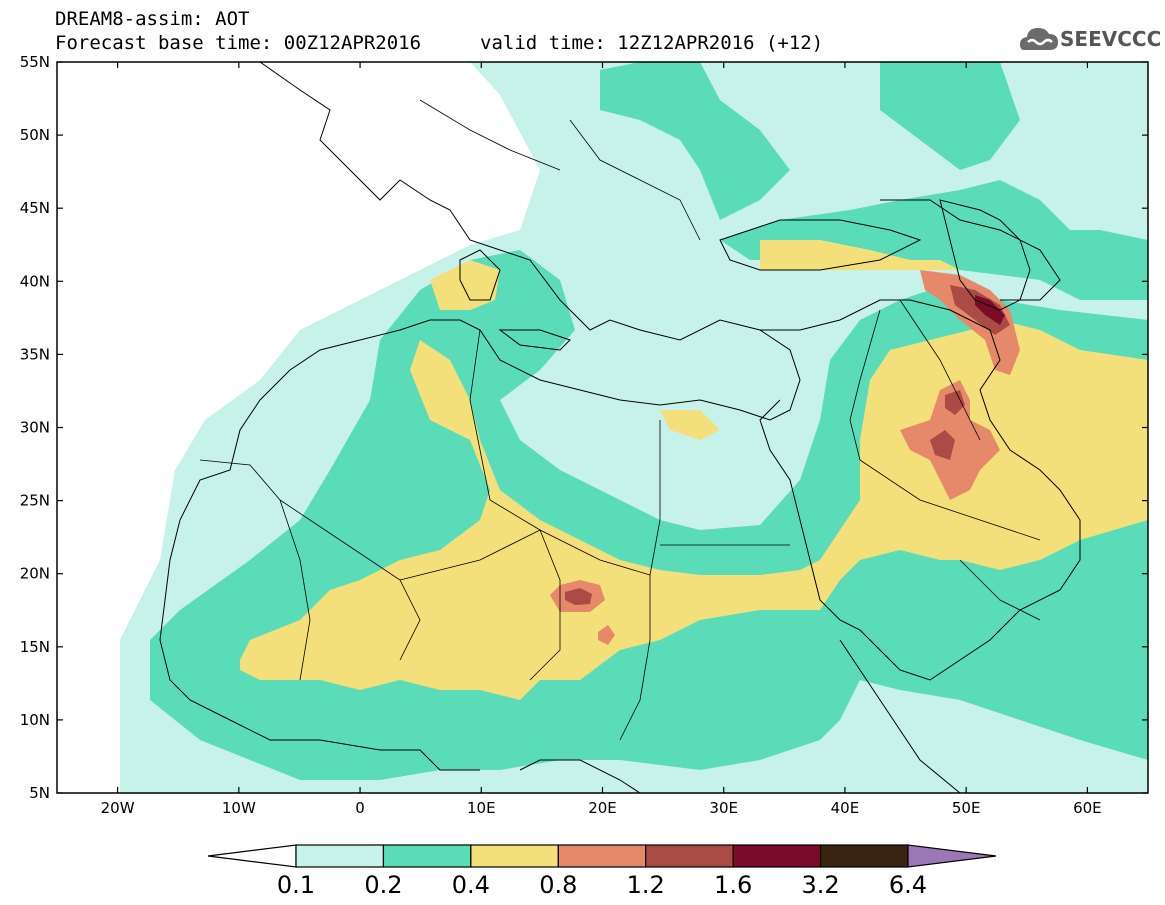 This screenshot has width=1165, height=905. I want to click on colorbar-label: 0.1, so click(296, 885).